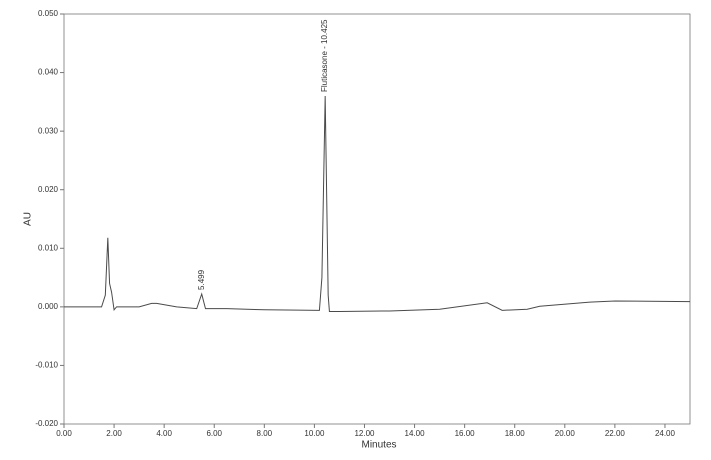 This screenshot has height=460, width=711. Describe the element at coordinates (364, 433) in the screenshot. I see `x-tick-label: 12.00` at that location.